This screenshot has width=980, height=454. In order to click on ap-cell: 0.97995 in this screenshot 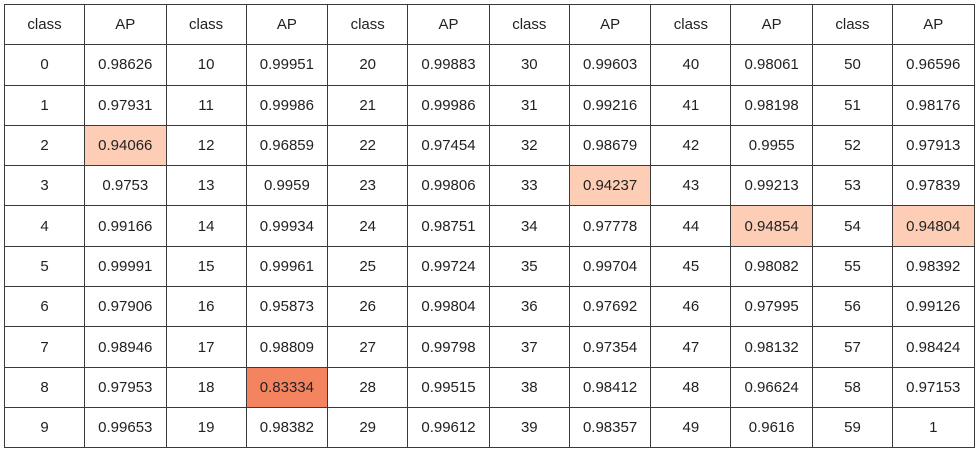, I will do `click(771, 307)`.